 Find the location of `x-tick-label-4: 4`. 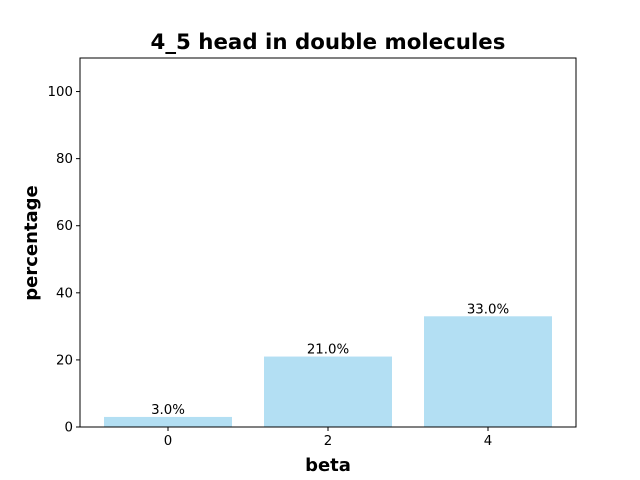

x-tick-label-4: 4 is located at coordinates (488, 441).